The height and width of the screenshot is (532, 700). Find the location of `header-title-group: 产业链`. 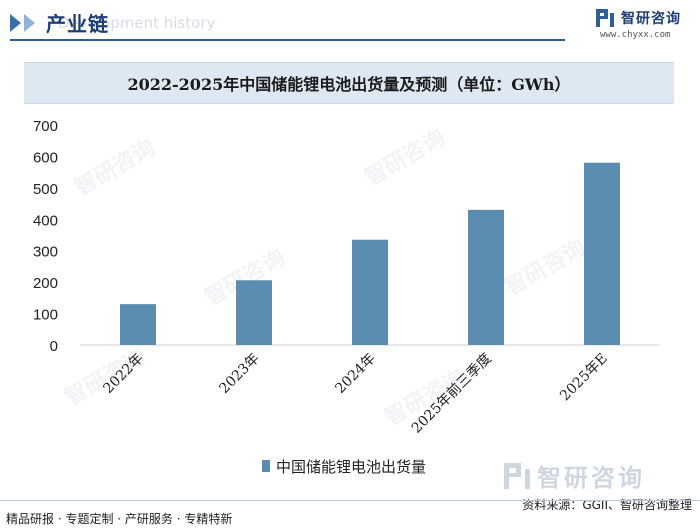

header-title-group: 产业链 is located at coordinates (59, 22).